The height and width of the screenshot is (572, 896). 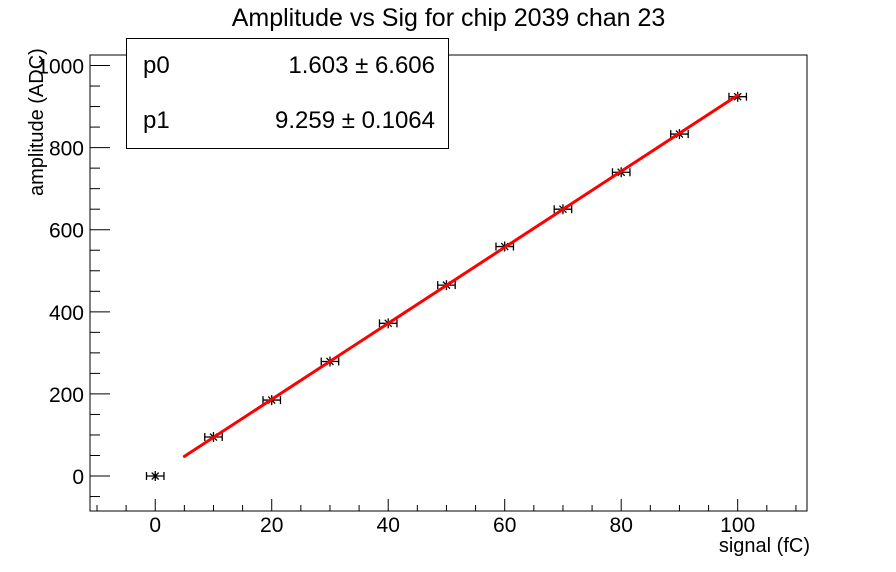 What do you see at coordinates (271, 525) in the screenshot?
I see `x-tick-label: 20` at bounding box center [271, 525].